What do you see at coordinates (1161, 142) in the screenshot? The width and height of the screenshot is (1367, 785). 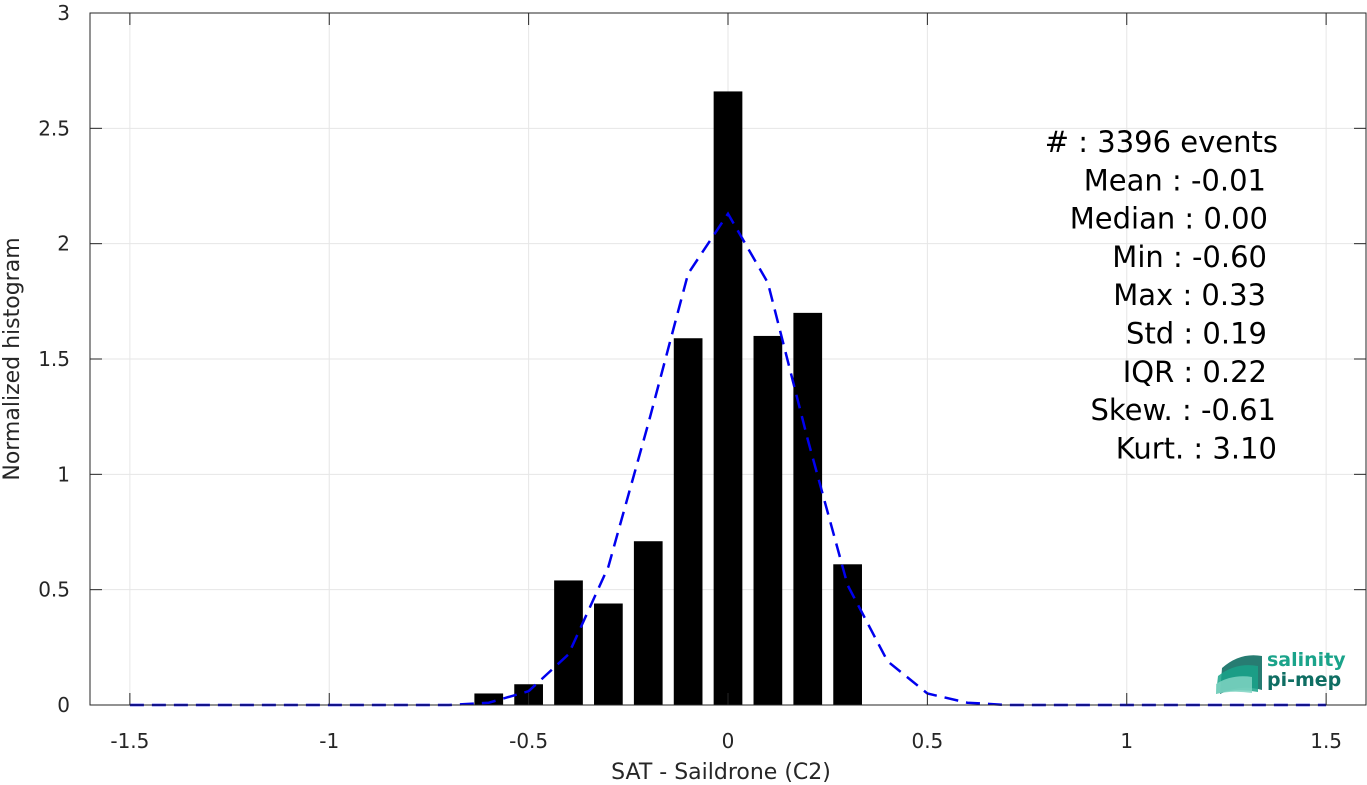 I see `stats-line: # : 3396 events` at bounding box center [1161, 142].